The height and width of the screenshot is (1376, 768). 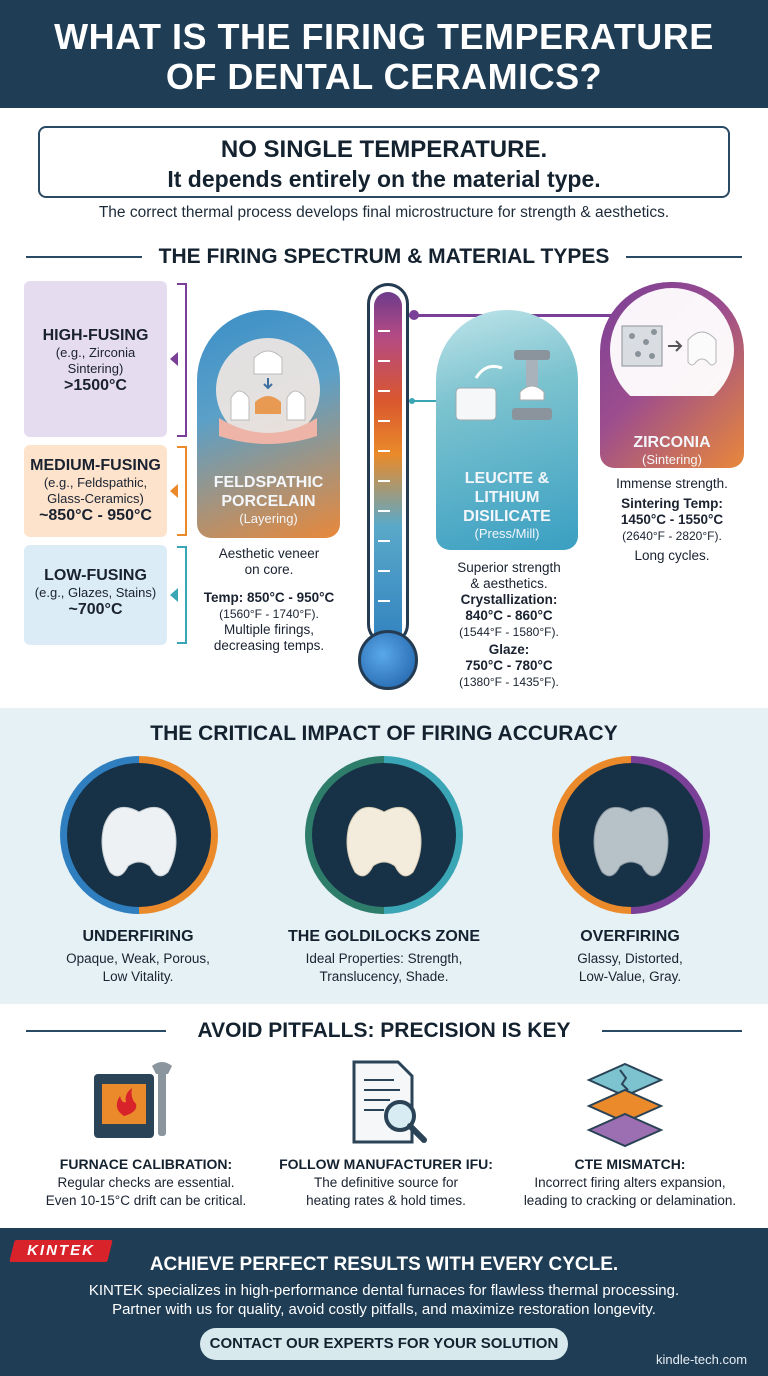 What do you see at coordinates (672, 459) in the screenshot?
I see `material-method: (Sintering)` at bounding box center [672, 459].